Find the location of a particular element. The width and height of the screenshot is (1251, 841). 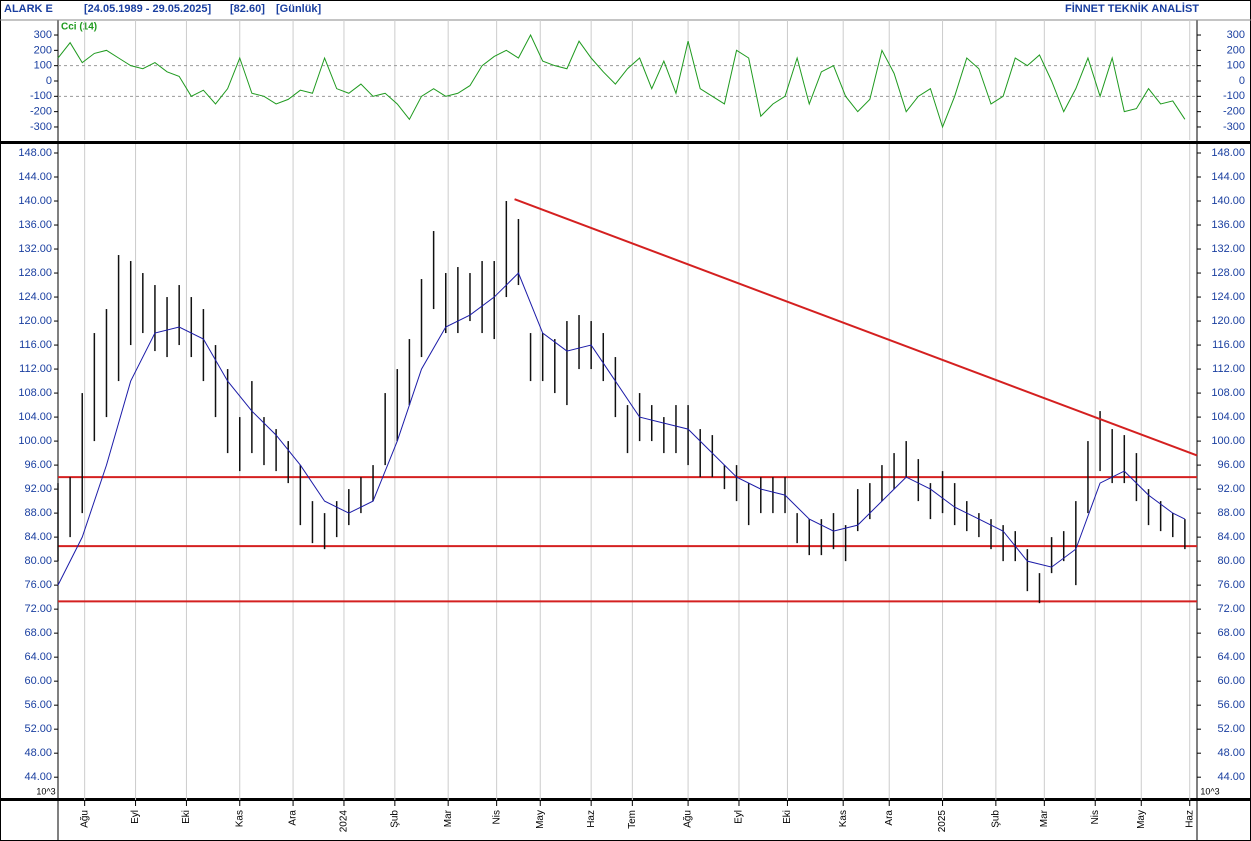

x-tick-label: 2024 is located at coordinates (344, 821).